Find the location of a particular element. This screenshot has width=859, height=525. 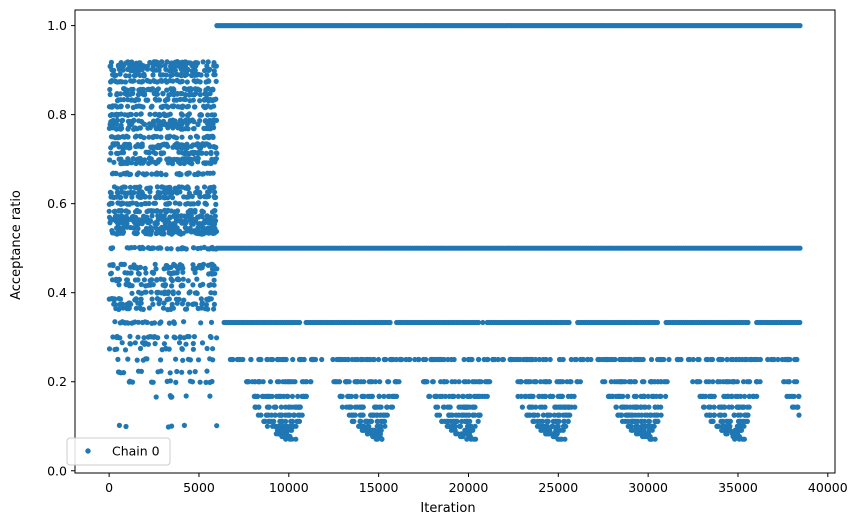

x-tick-label: 20000 is located at coordinates (469, 487).